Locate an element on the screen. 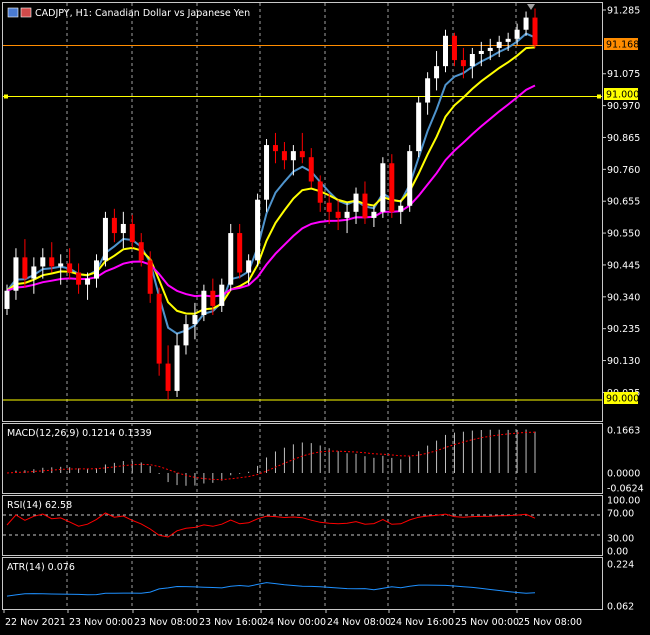  price-tick-label: 90.760 is located at coordinates (623, 170).